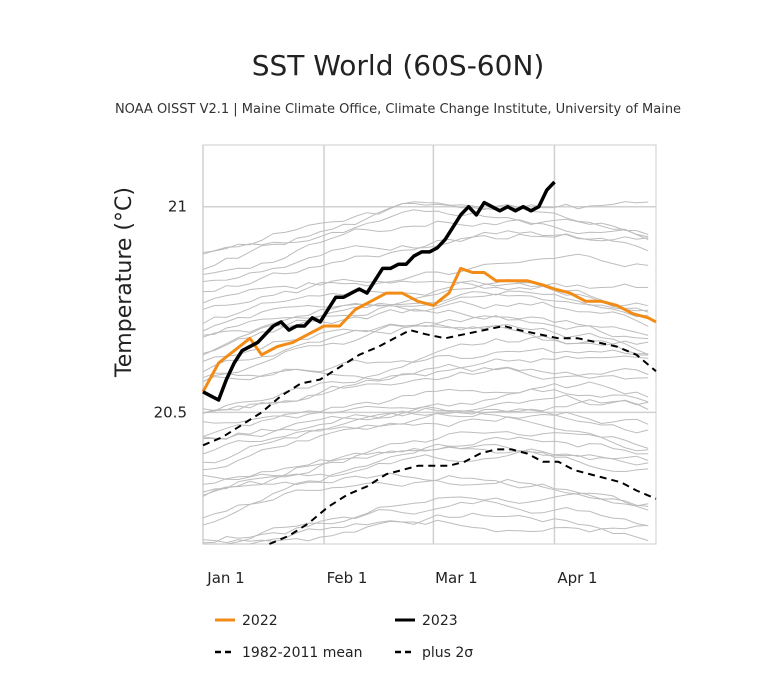 The image size is (761, 692). I want to click on y-tick-label: 20.5, so click(170, 412).